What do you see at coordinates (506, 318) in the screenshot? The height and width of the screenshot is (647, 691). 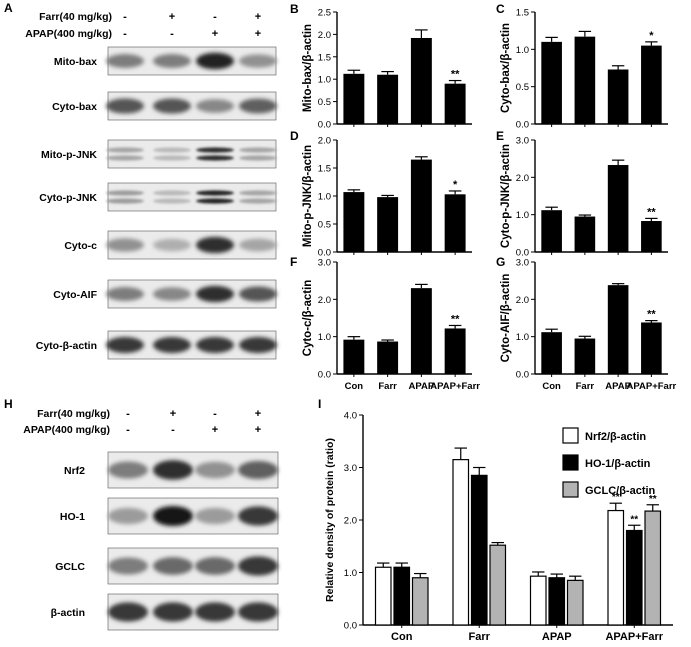 I see `y-axis-label: Cyto-AIF/β-actin` at bounding box center [506, 318].